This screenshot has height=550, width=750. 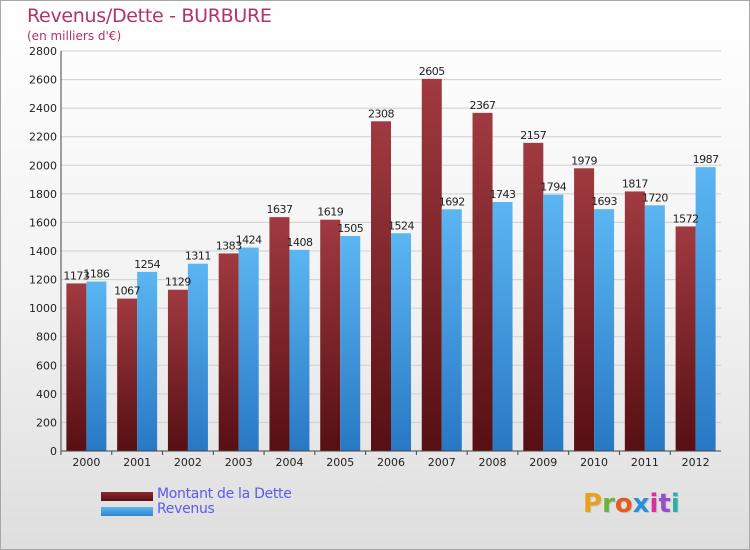 What do you see at coordinates (43, 137) in the screenshot?
I see `y-tick-label: 2200` at bounding box center [43, 137].